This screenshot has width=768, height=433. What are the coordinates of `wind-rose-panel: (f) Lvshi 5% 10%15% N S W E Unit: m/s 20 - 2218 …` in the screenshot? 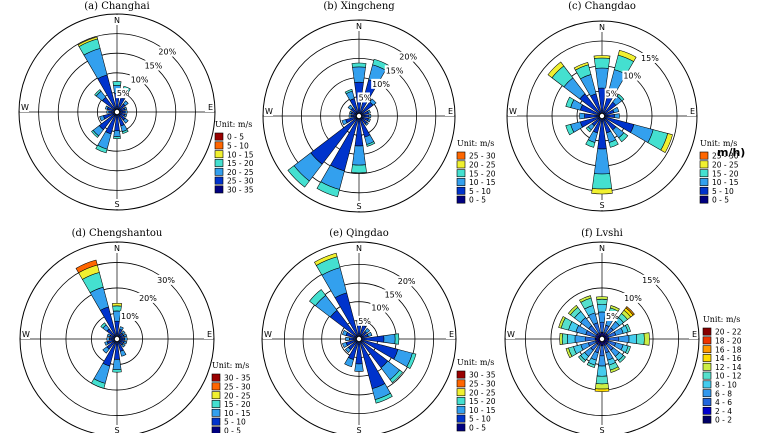 It's located at (623, 330).